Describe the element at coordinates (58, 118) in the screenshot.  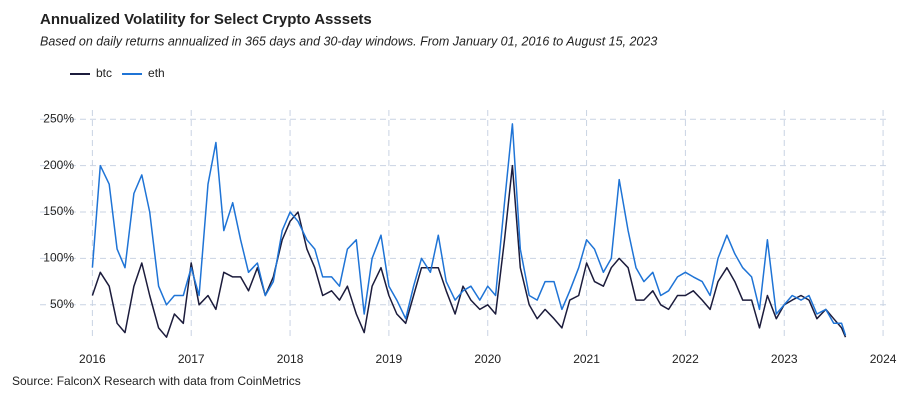
I see `y-tick-label: 250%` at that location.